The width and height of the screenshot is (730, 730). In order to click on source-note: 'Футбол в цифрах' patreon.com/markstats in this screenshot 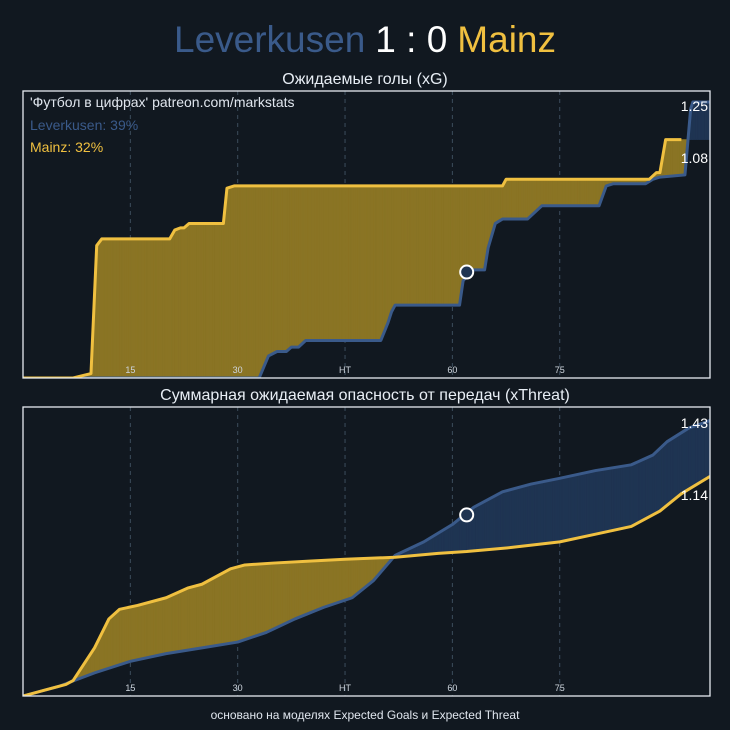, I will do `click(162, 102)`.